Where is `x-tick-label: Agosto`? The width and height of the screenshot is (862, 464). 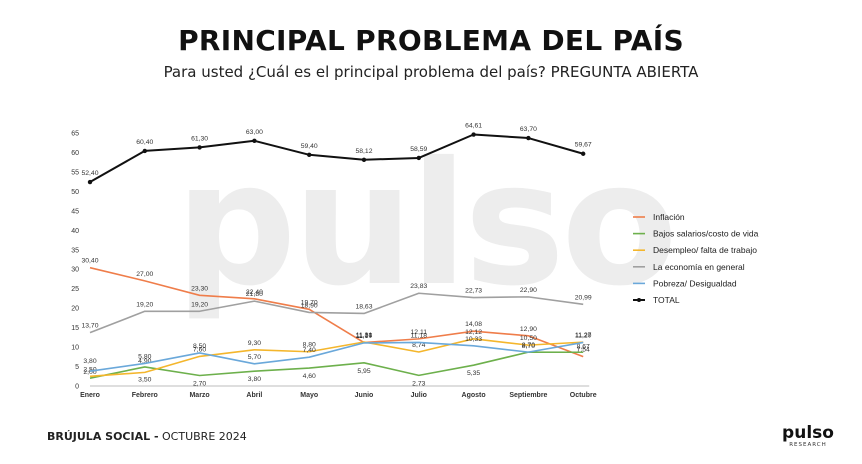
x-tick-label: Agosto is located at coordinates (474, 395).